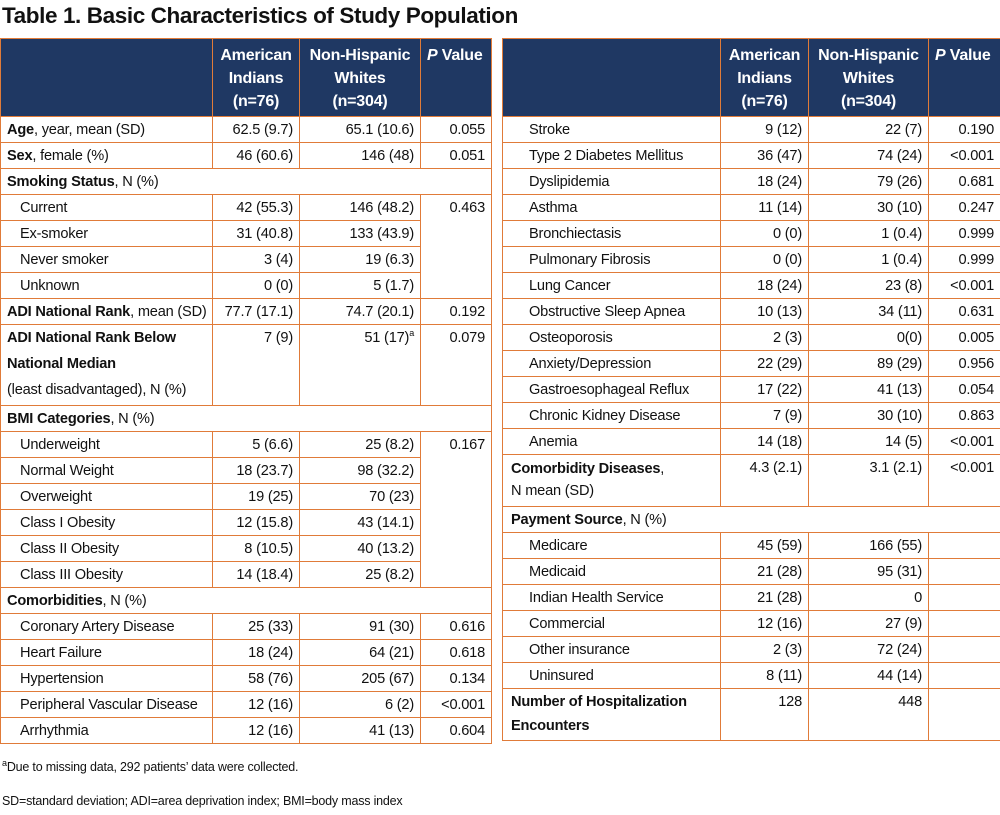 Image resolution: width=1000 pixels, height=815 pixels. Describe the element at coordinates (964, 389) in the screenshot. I see `cell-p: 0.054` at that location.